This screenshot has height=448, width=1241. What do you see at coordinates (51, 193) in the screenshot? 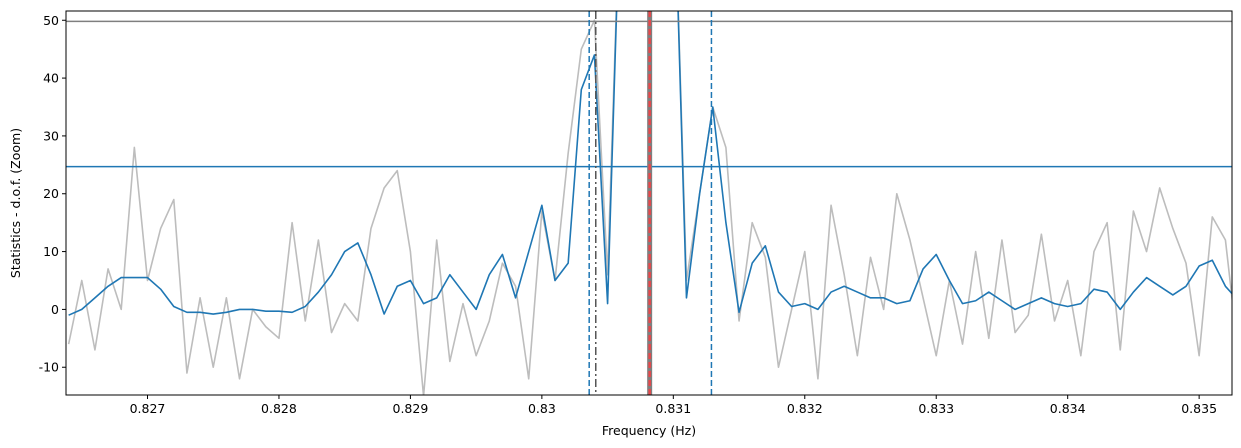
I see `y-tick-label: 20` at bounding box center [51, 193].